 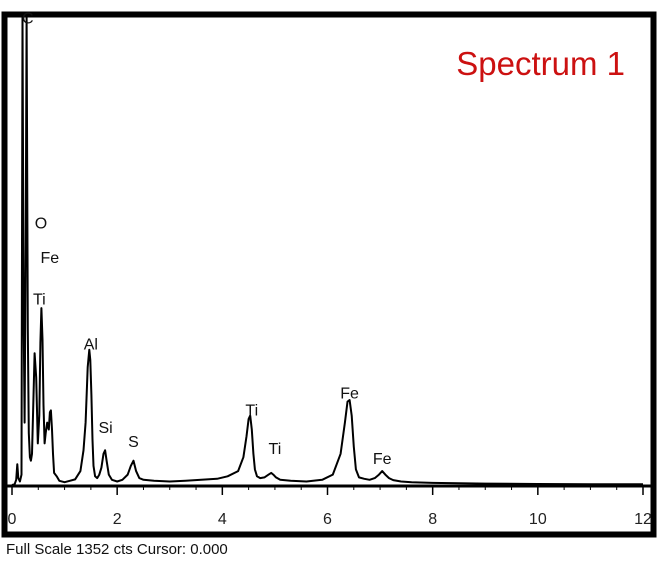 What do you see at coordinates (12, 519) in the screenshot?
I see `x-tick-label: 0` at bounding box center [12, 519].